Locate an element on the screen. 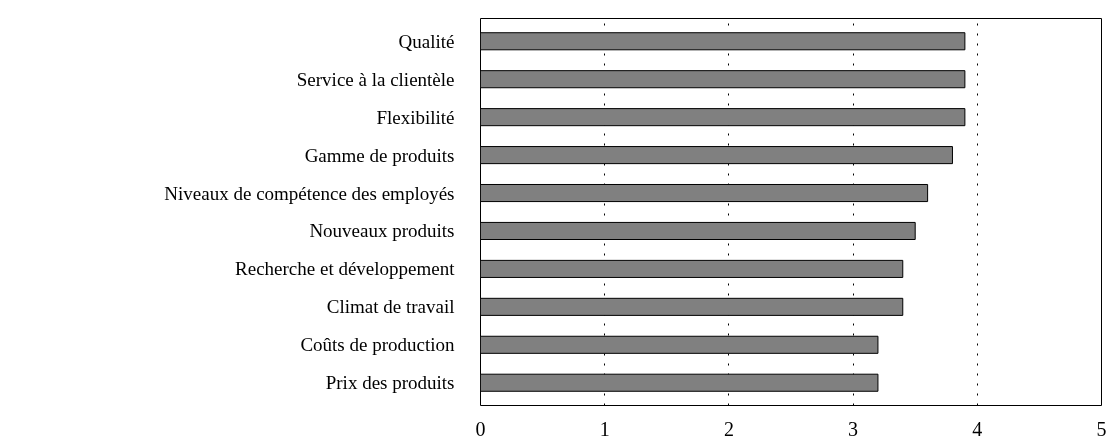 The width and height of the screenshot is (1110, 443). y-tick-label: Flexibilité is located at coordinates (415, 117).